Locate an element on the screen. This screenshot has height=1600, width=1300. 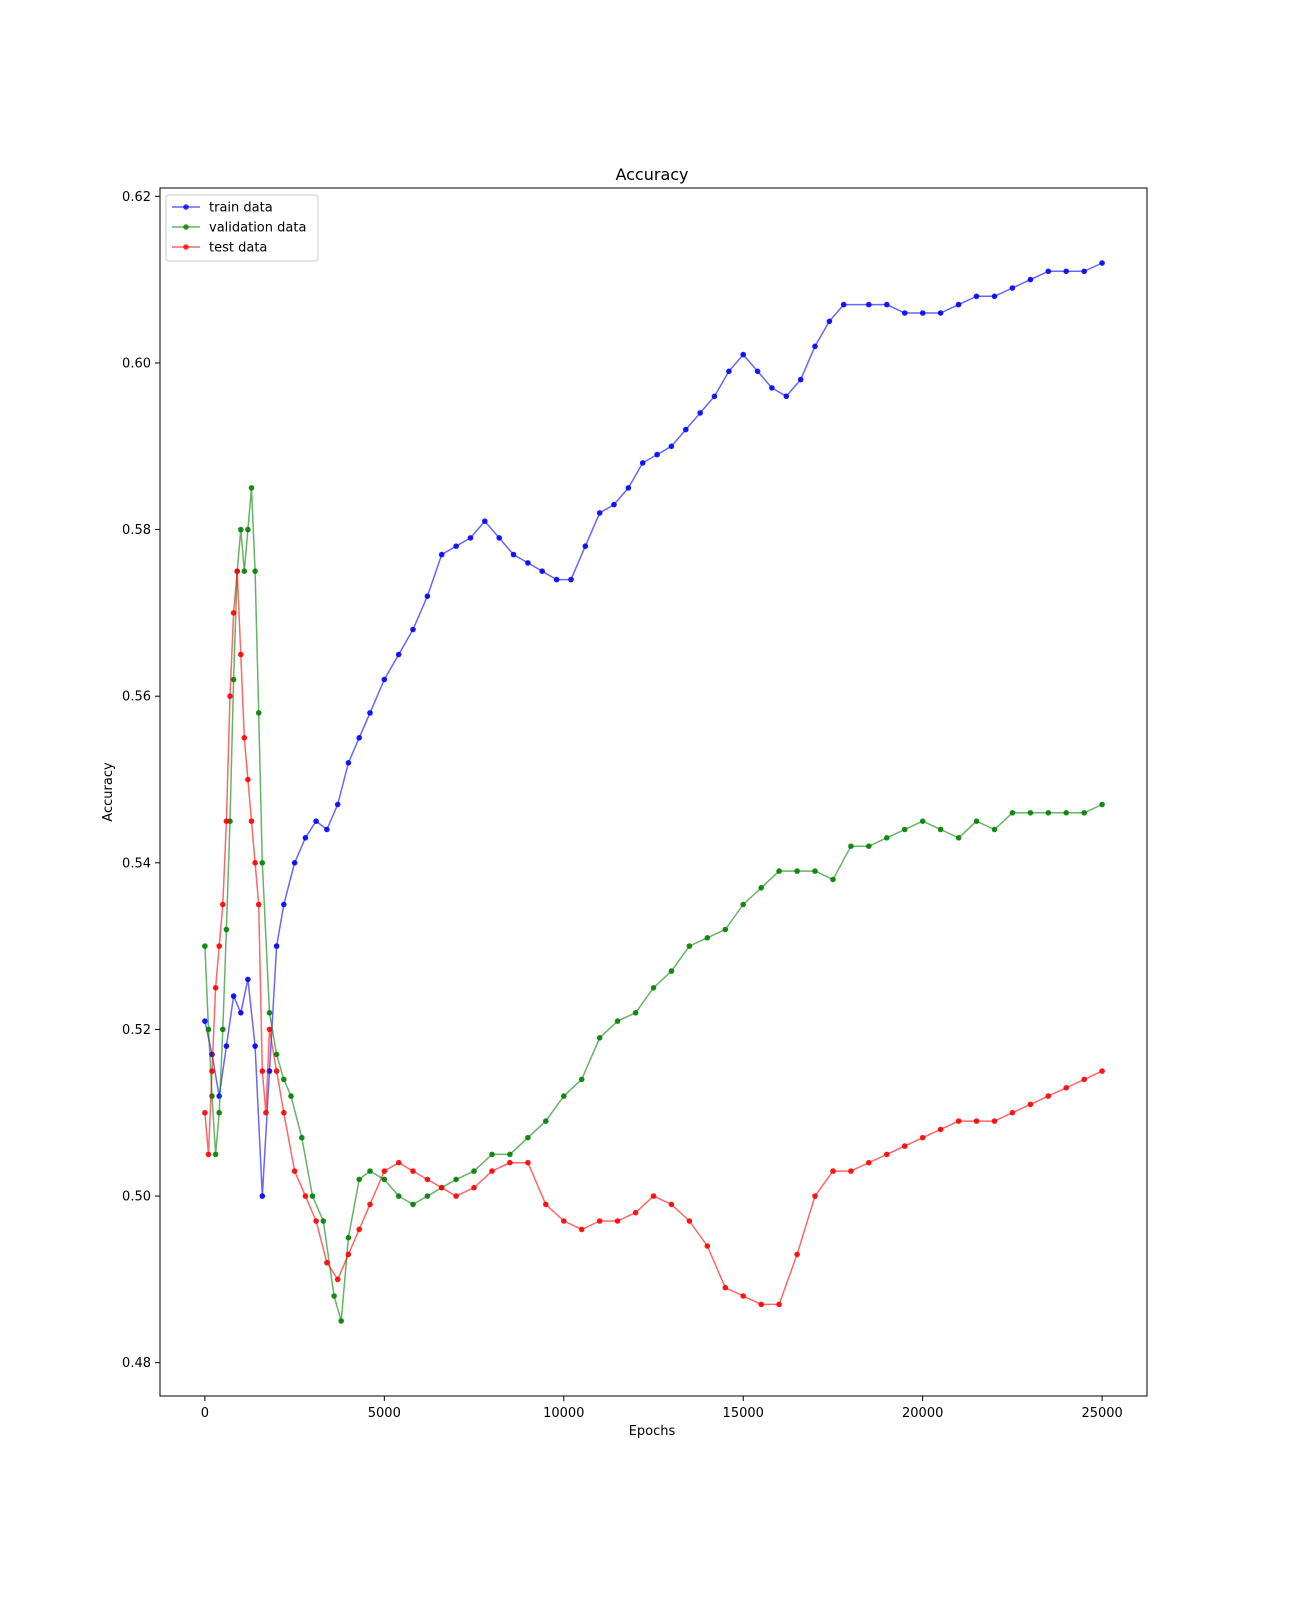
legend-items: train data validation data test data is located at coordinates (239, 228).